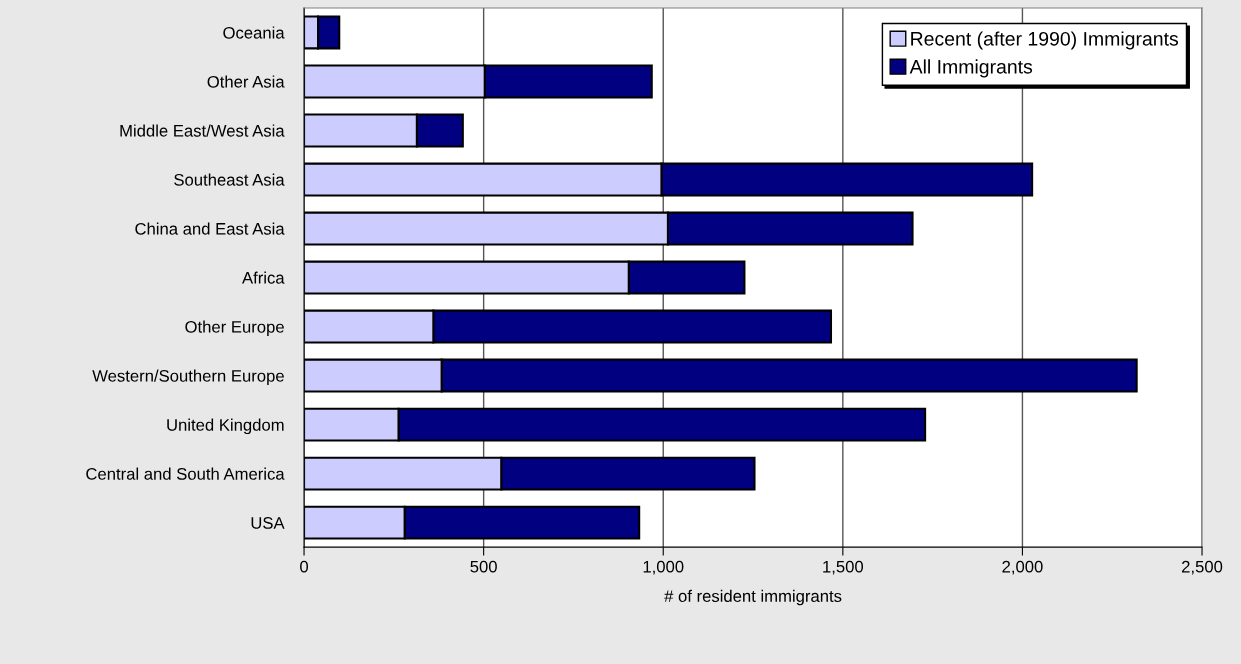 This screenshot has width=1241, height=664. What do you see at coordinates (1202, 567) in the screenshot?
I see `x-tick-label: 2,500` at bounding box center [1202, 567].